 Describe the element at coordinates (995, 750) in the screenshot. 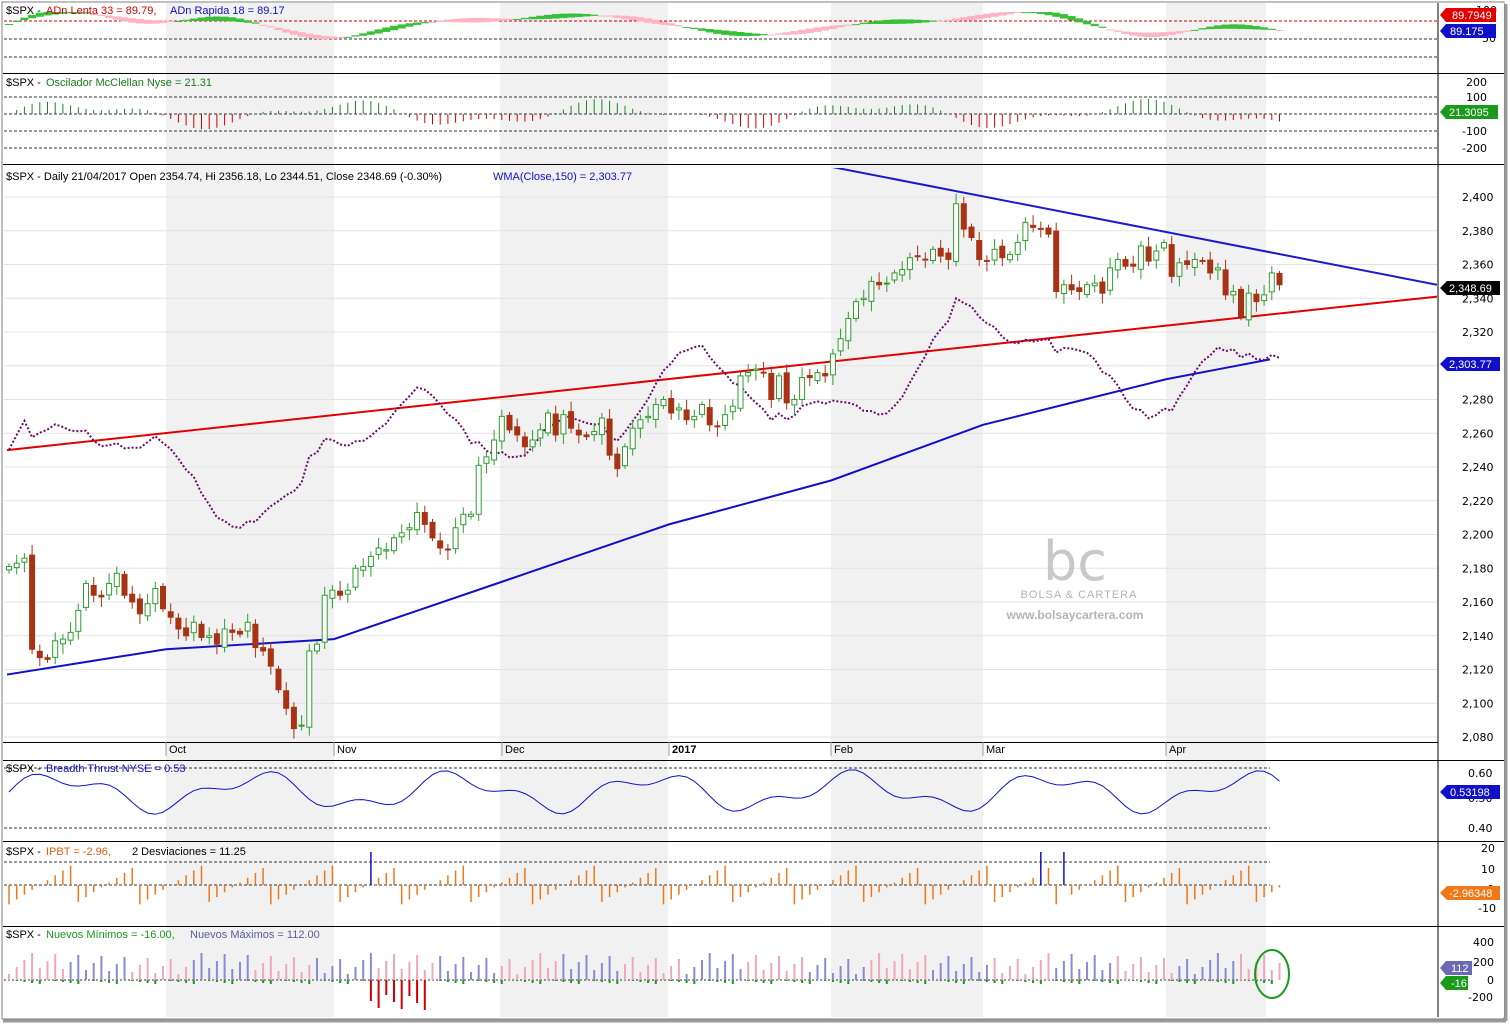

I see `month-label: Mar` at that location.